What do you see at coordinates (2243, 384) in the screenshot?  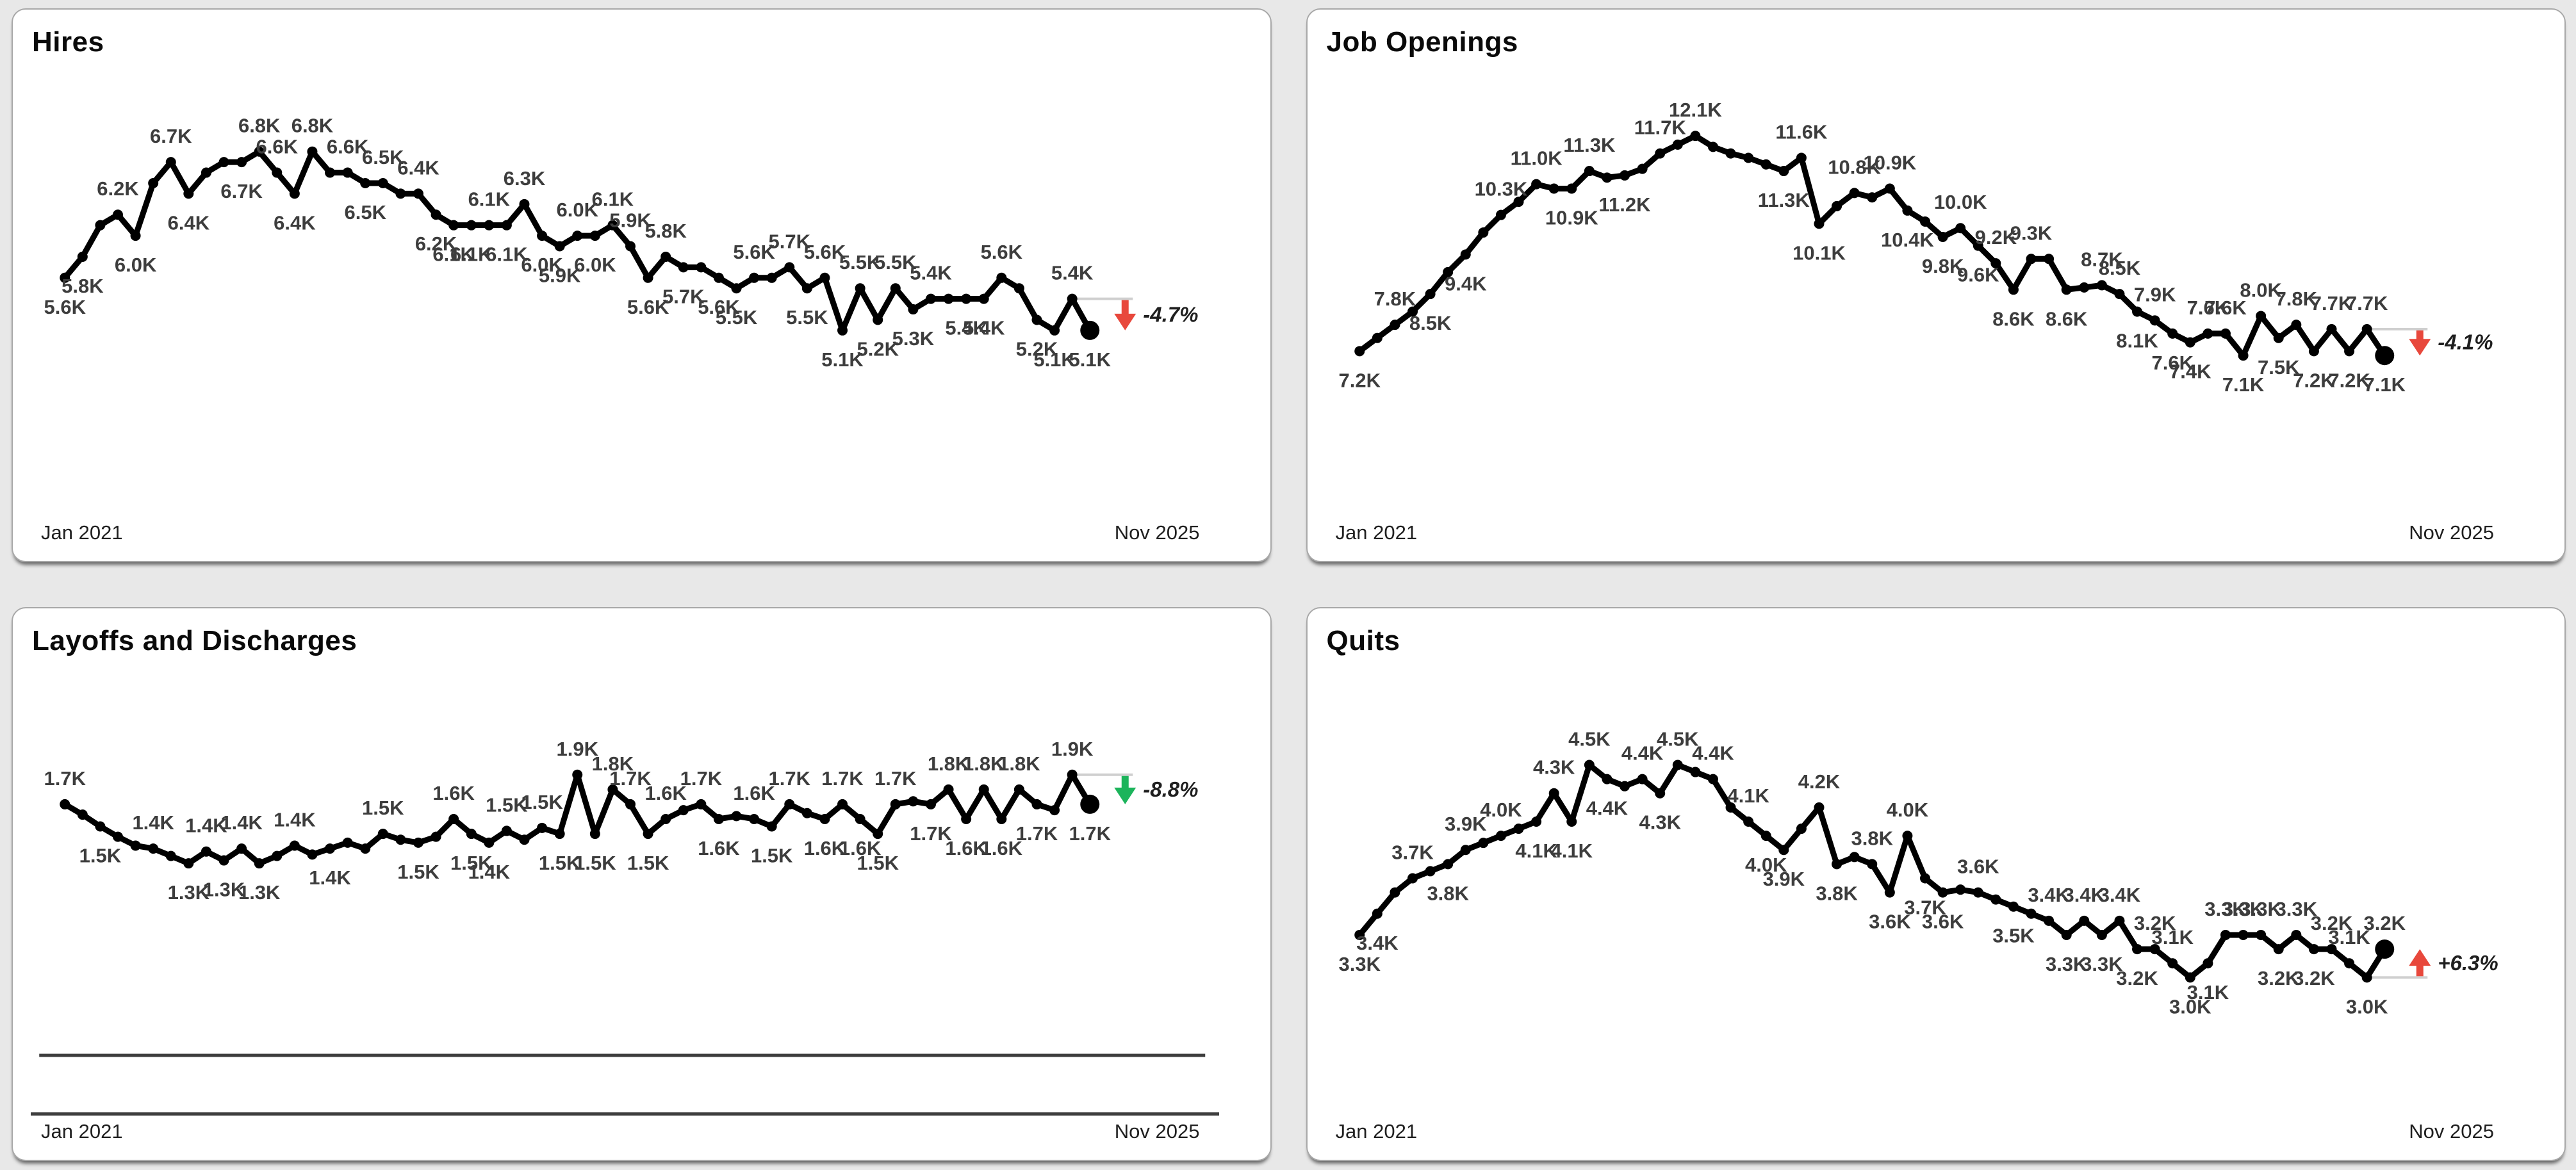 I see `data-label: 7.1K` at bounding box center [2243, 384].